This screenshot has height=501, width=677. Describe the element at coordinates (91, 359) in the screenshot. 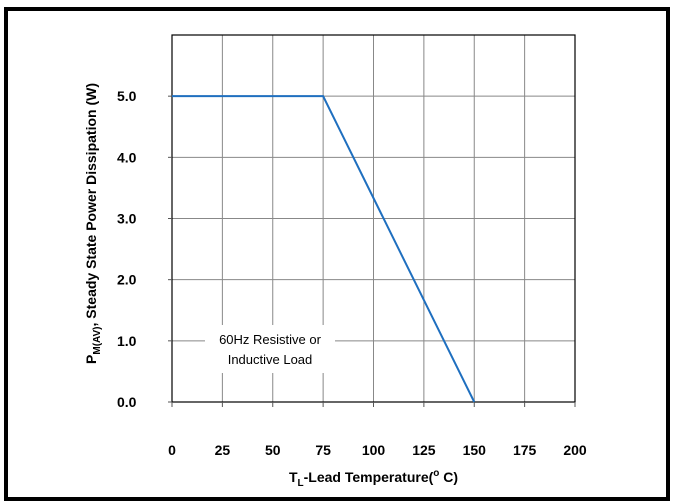

I see `y-axis-title-main: P` at that location.